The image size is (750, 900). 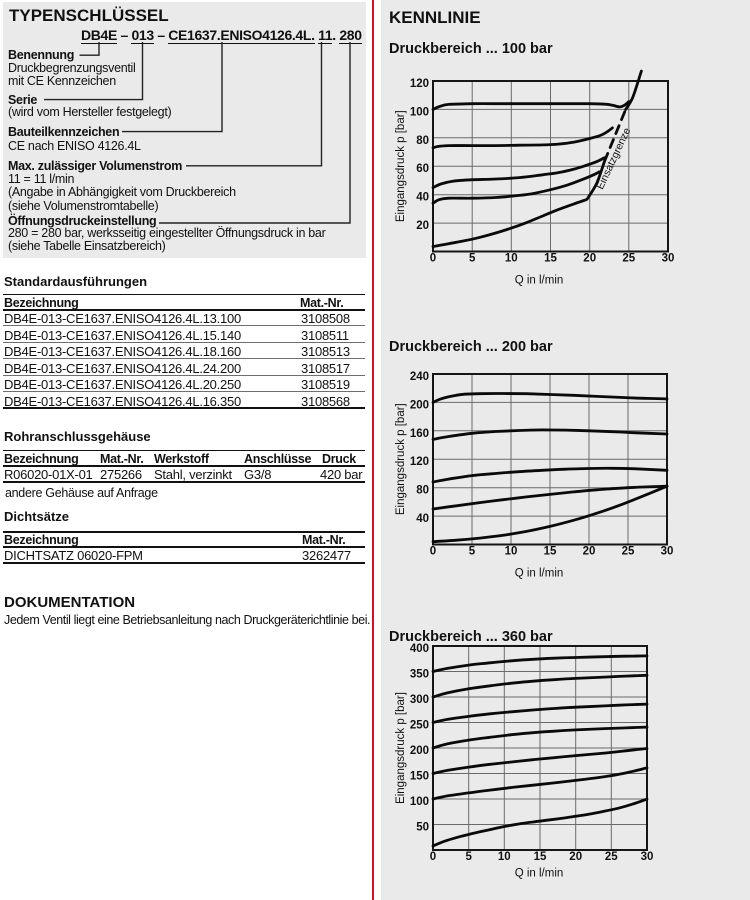 What do you see at coordinates (419, 649) in the screenshot?
I see `svg-text: 400` at bounding box center [419, 649].